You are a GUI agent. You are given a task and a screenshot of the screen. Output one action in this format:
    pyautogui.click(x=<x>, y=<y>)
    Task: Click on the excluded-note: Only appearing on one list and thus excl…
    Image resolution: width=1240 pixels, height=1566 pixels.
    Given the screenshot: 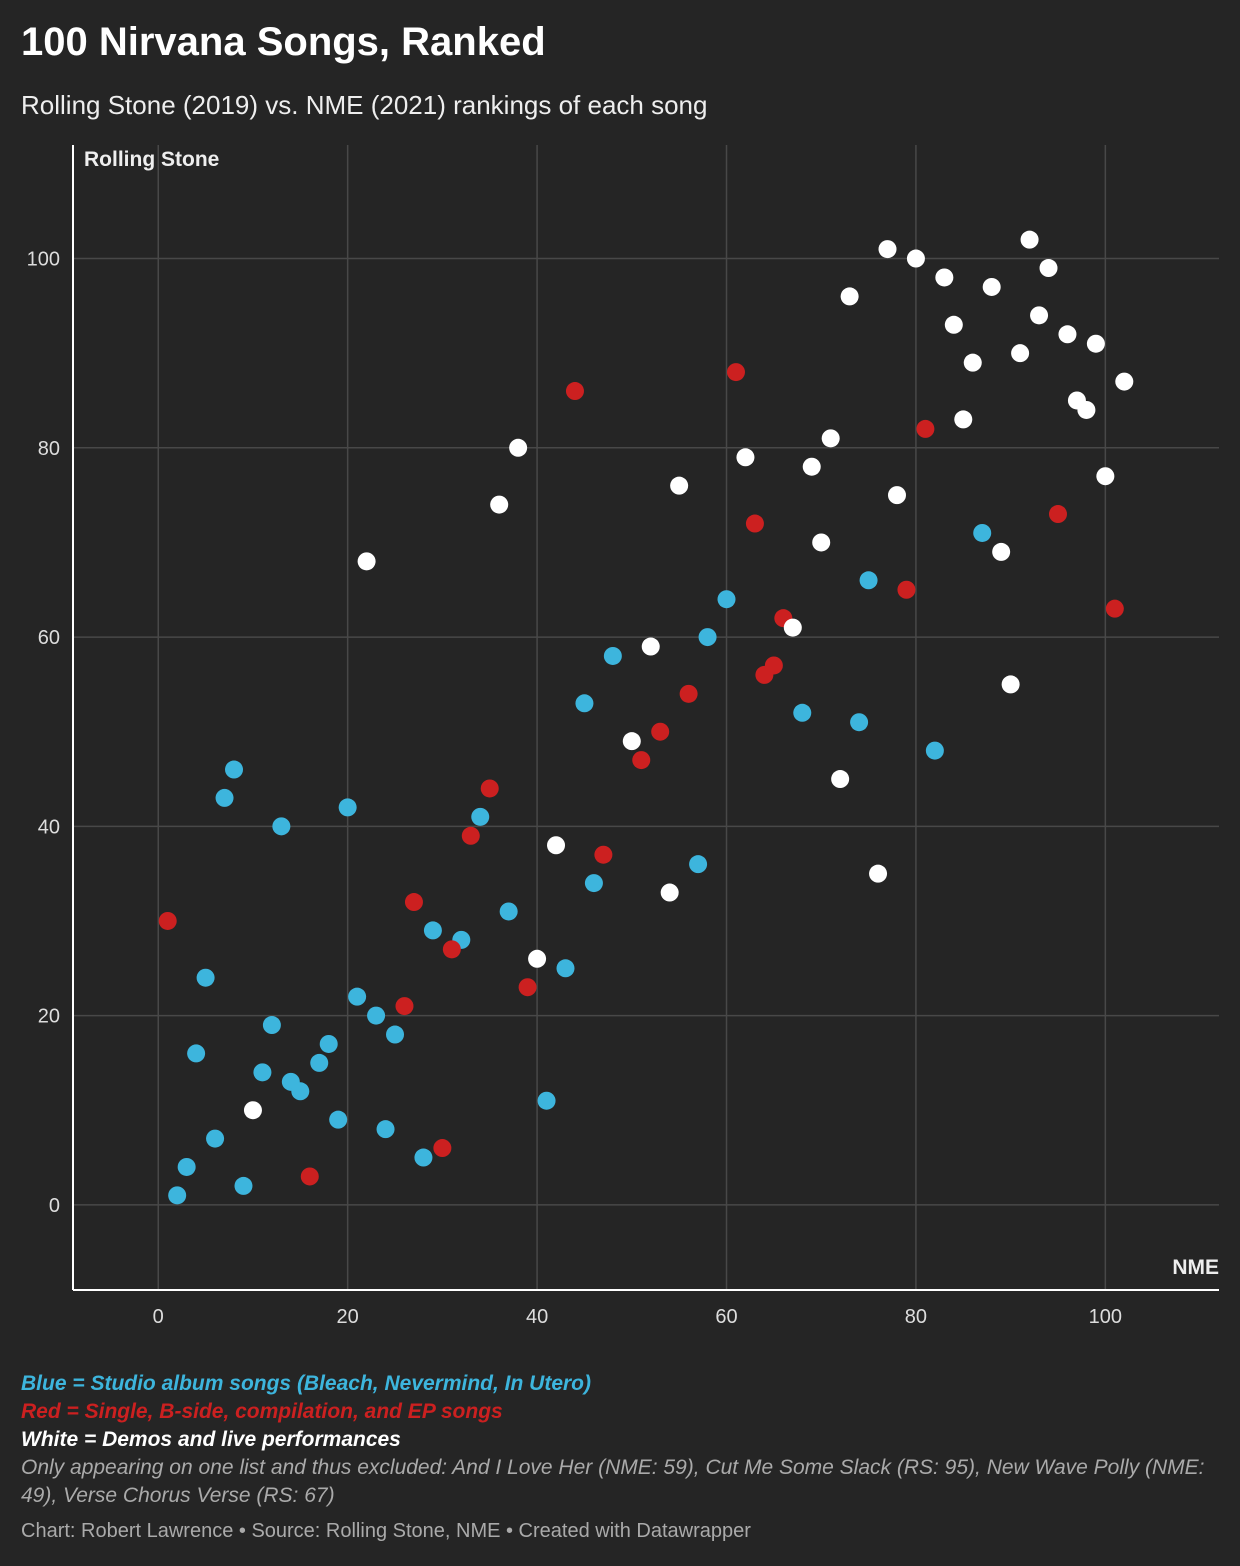 What is the action you would take?
    pyautogui.click(x=613, y=1481)
    